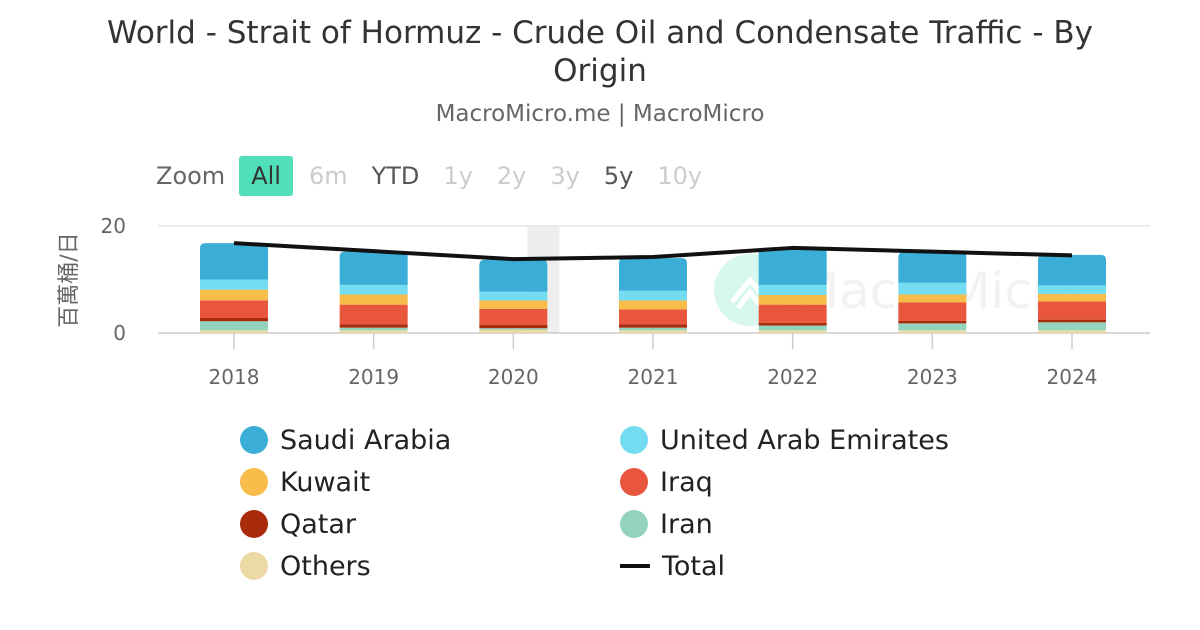  I want to click on x-tick-label: 2022, so click(792, 377).